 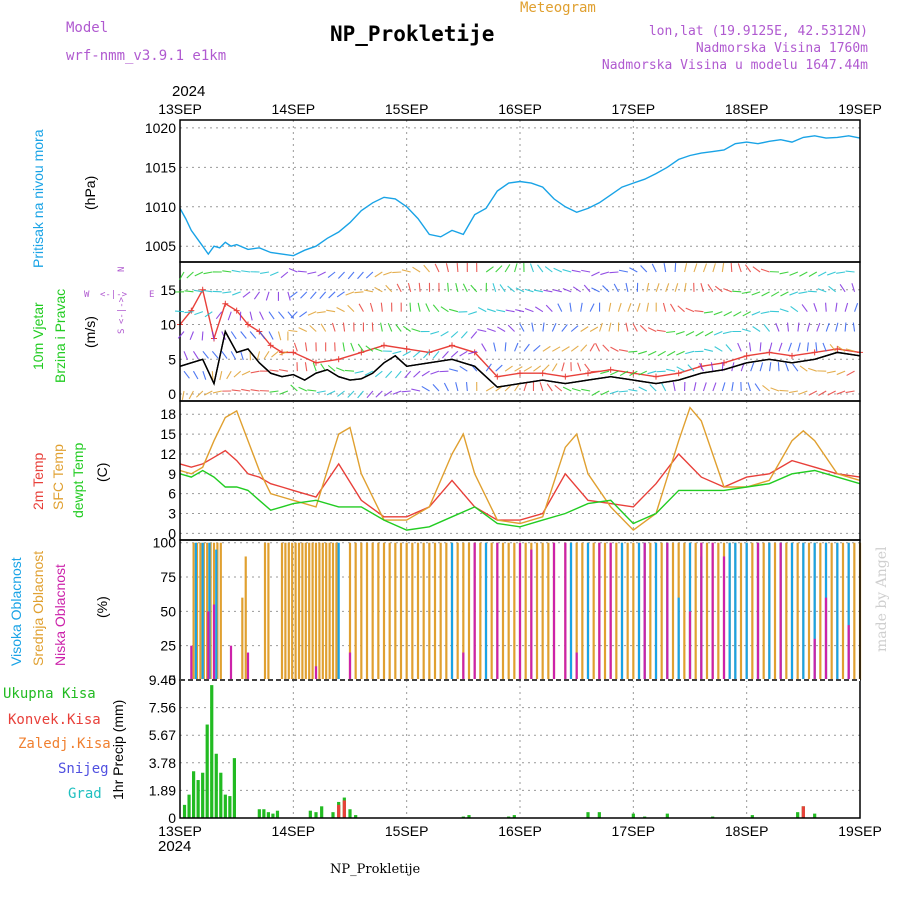 I want to click on x-tick-top: 13SEP, so click(x=180, y=109).